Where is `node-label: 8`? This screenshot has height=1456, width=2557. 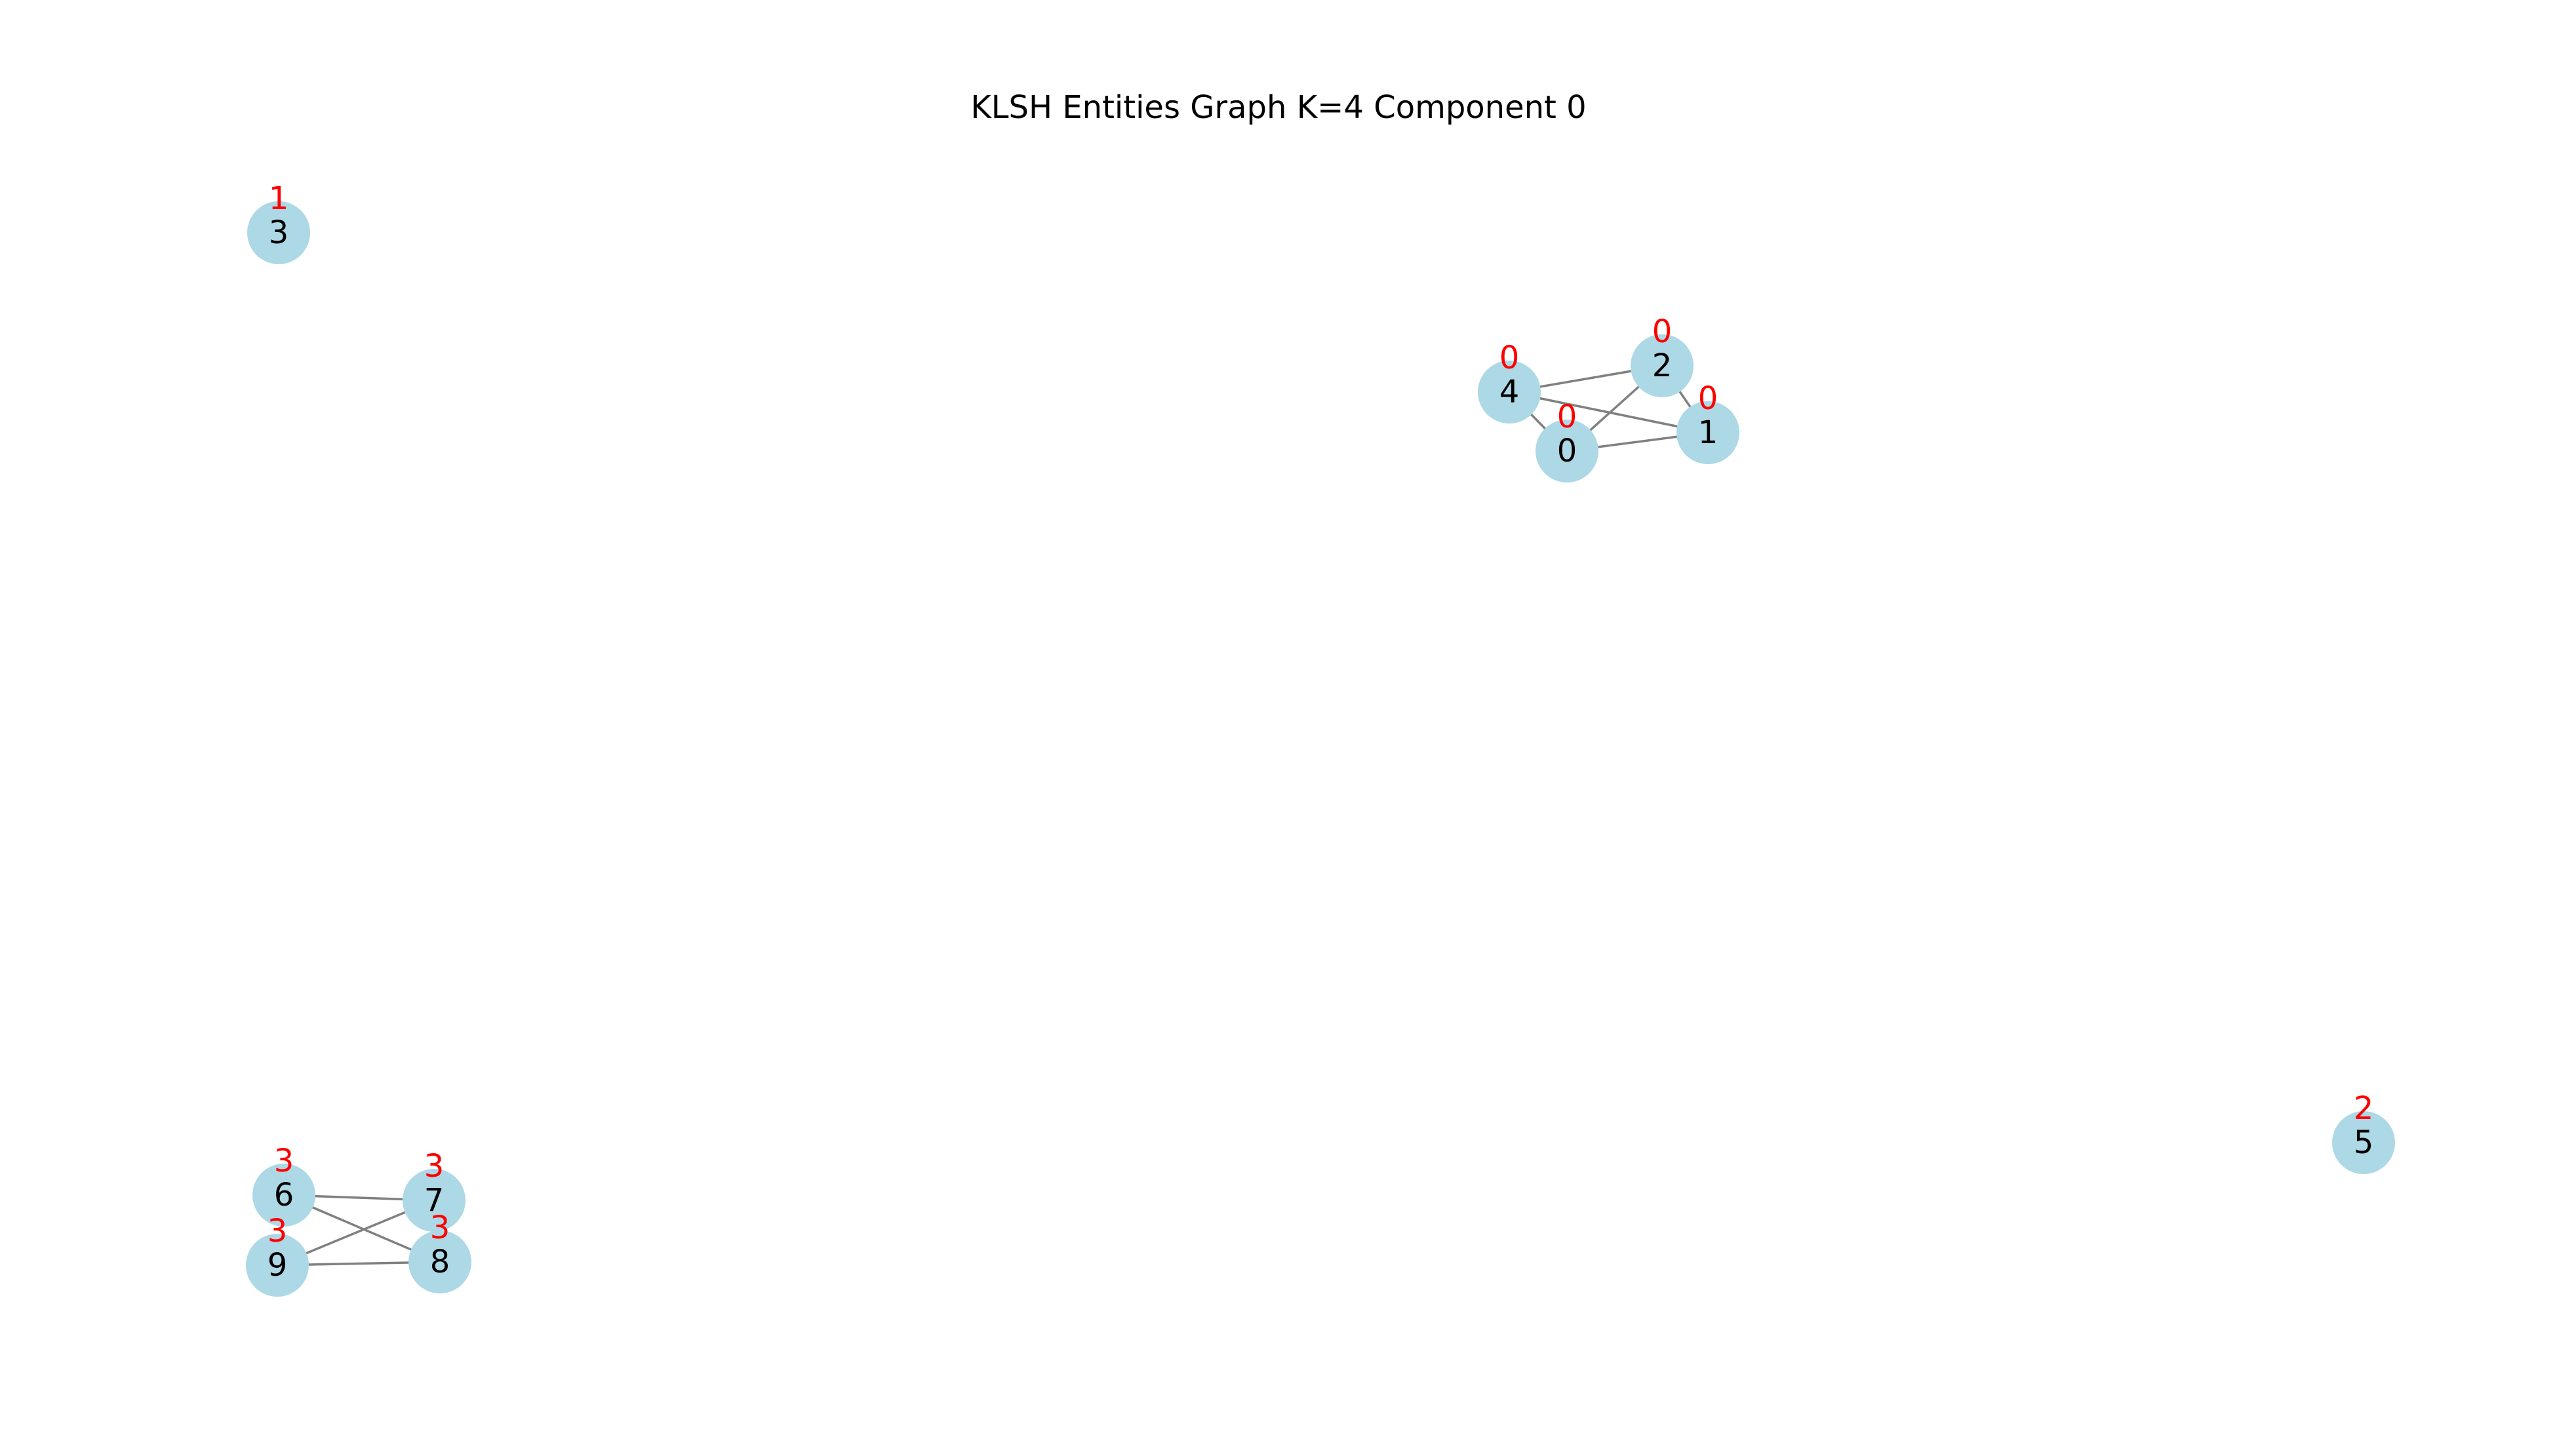 node-label: 8 is located at coordinates (440, 1262).